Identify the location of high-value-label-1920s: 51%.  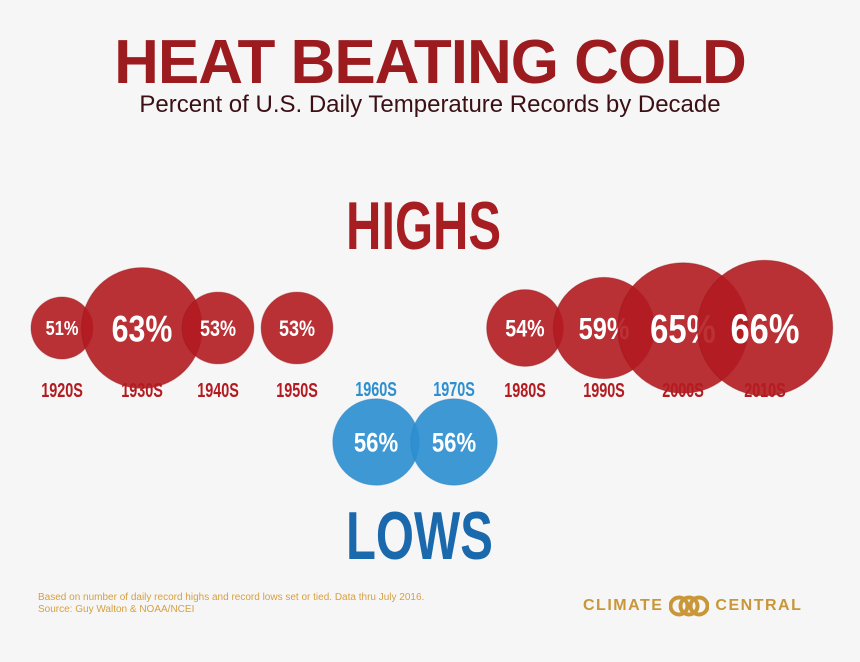
(62, 328).